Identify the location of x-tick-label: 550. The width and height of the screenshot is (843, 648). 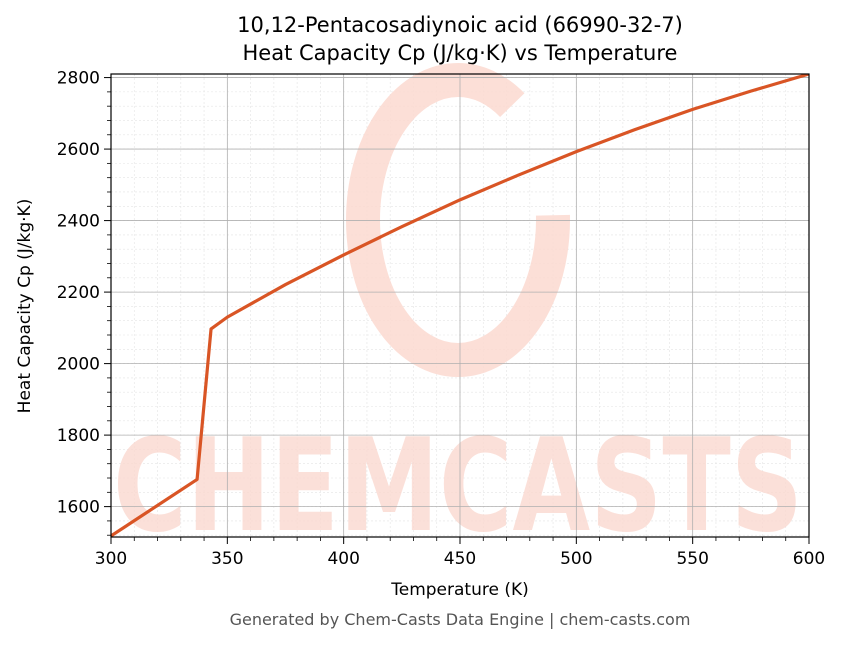
(692, 559).